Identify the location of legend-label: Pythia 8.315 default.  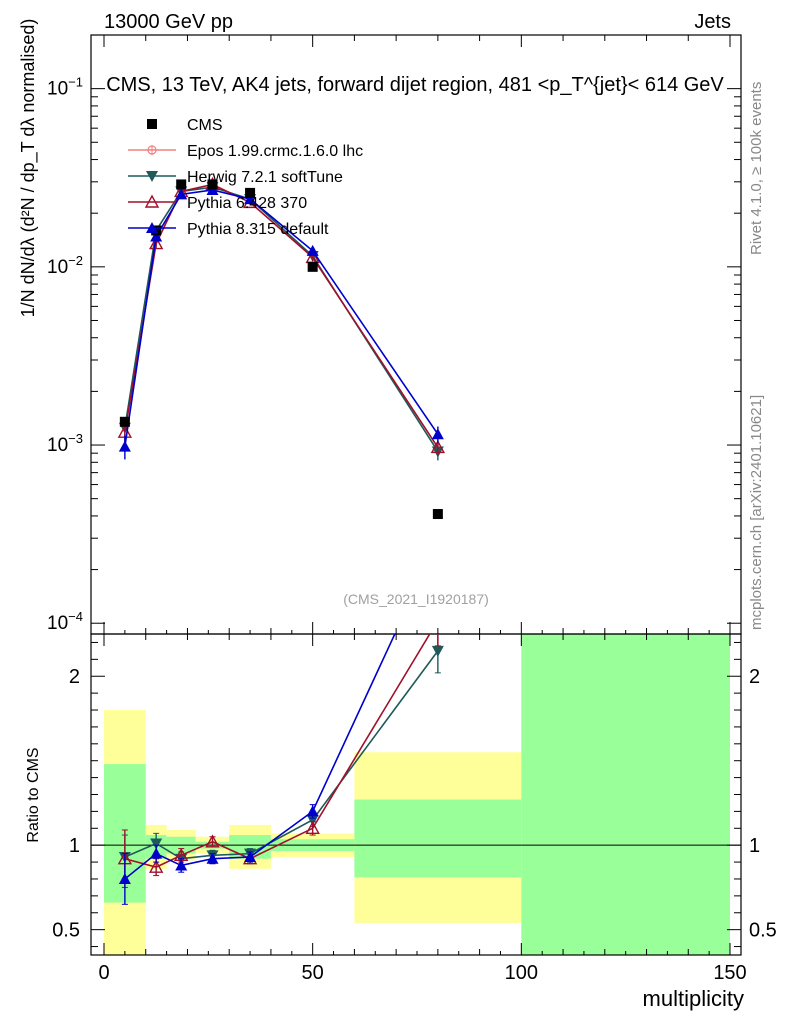
(258, 229).